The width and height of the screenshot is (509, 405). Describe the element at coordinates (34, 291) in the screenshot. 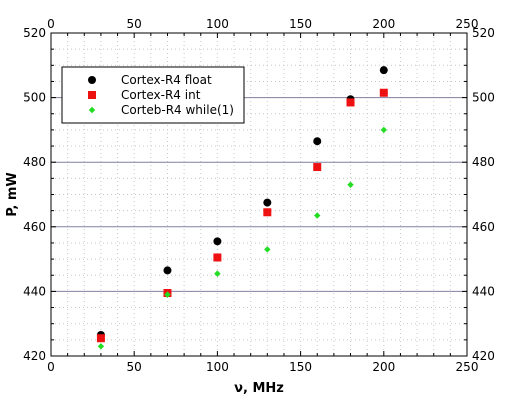

I see `y-tick-label: 440` at that location.